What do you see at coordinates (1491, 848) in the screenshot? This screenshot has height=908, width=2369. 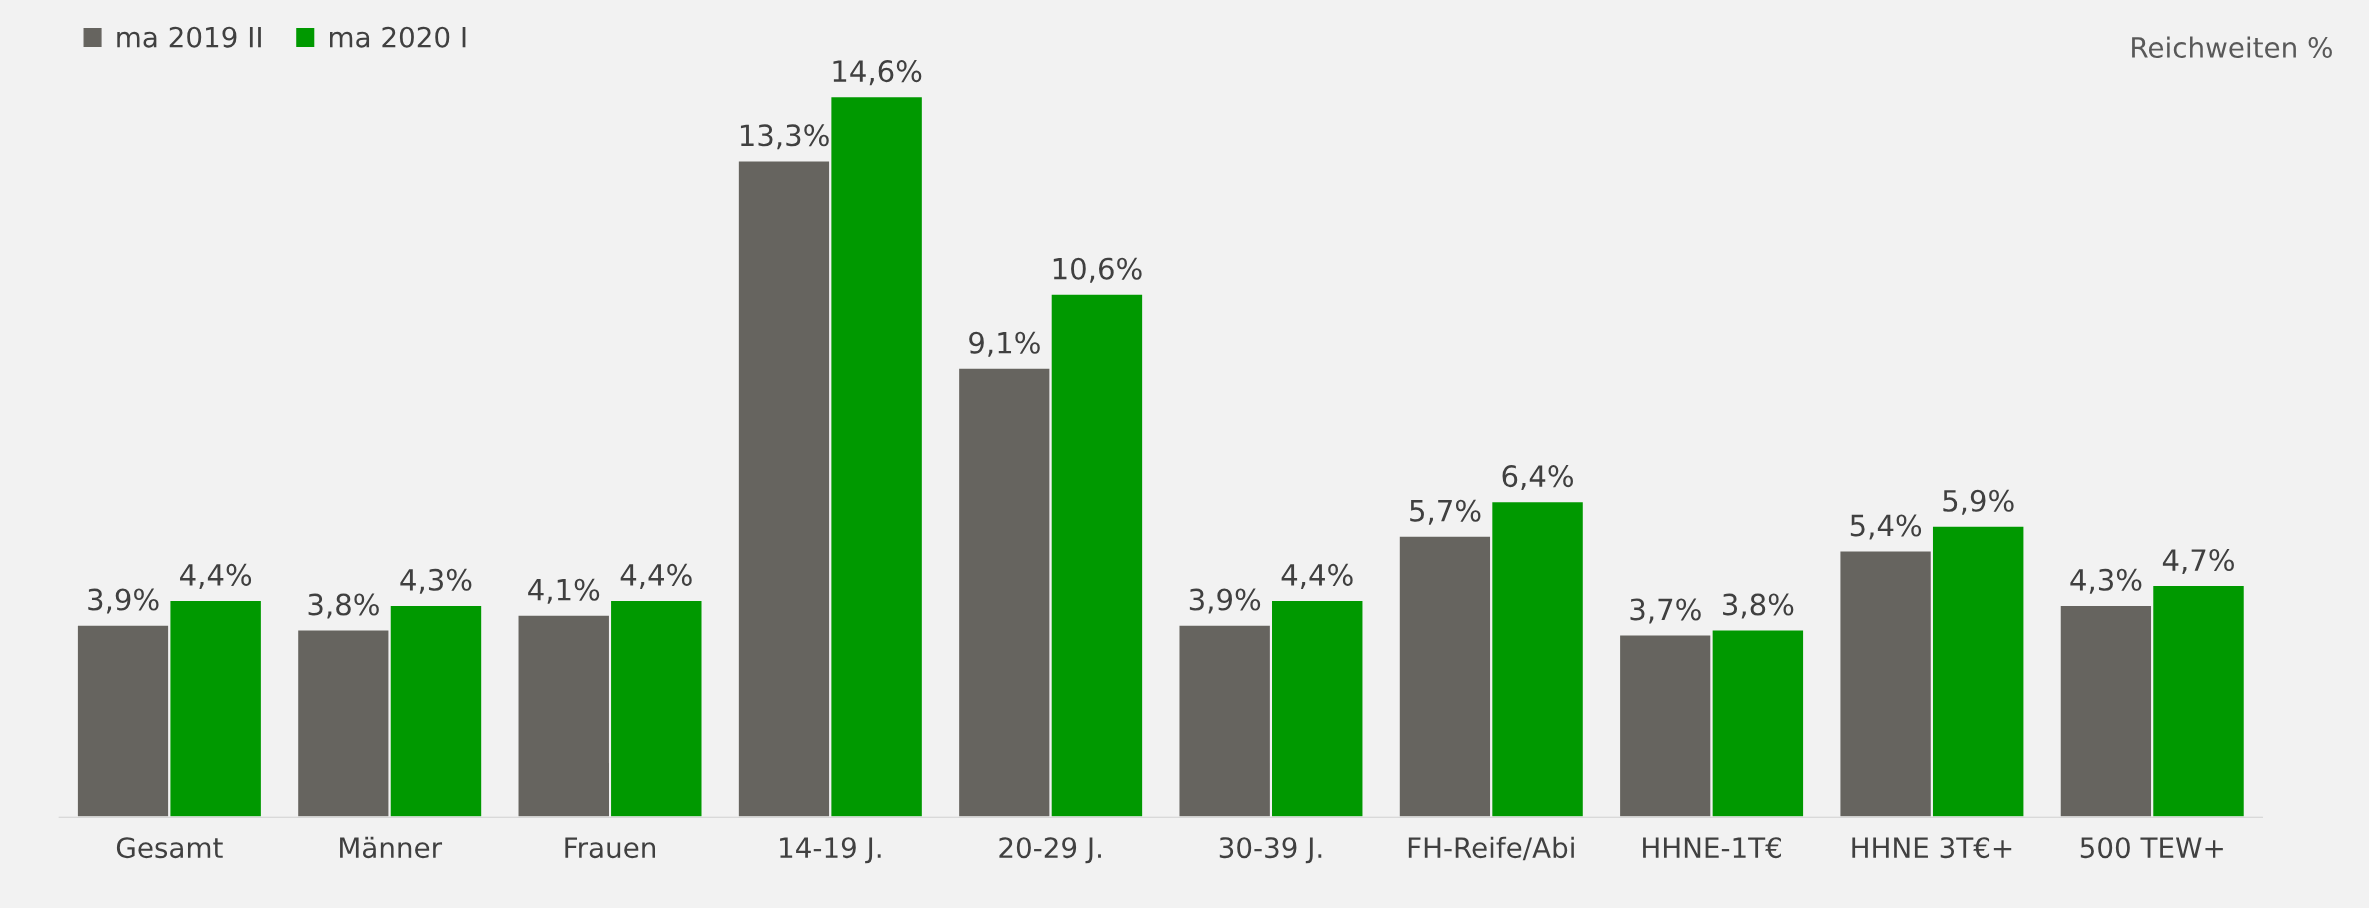 I see `x-tick-label: FH-Reife/Abi` at bounding box center [1491, 848].